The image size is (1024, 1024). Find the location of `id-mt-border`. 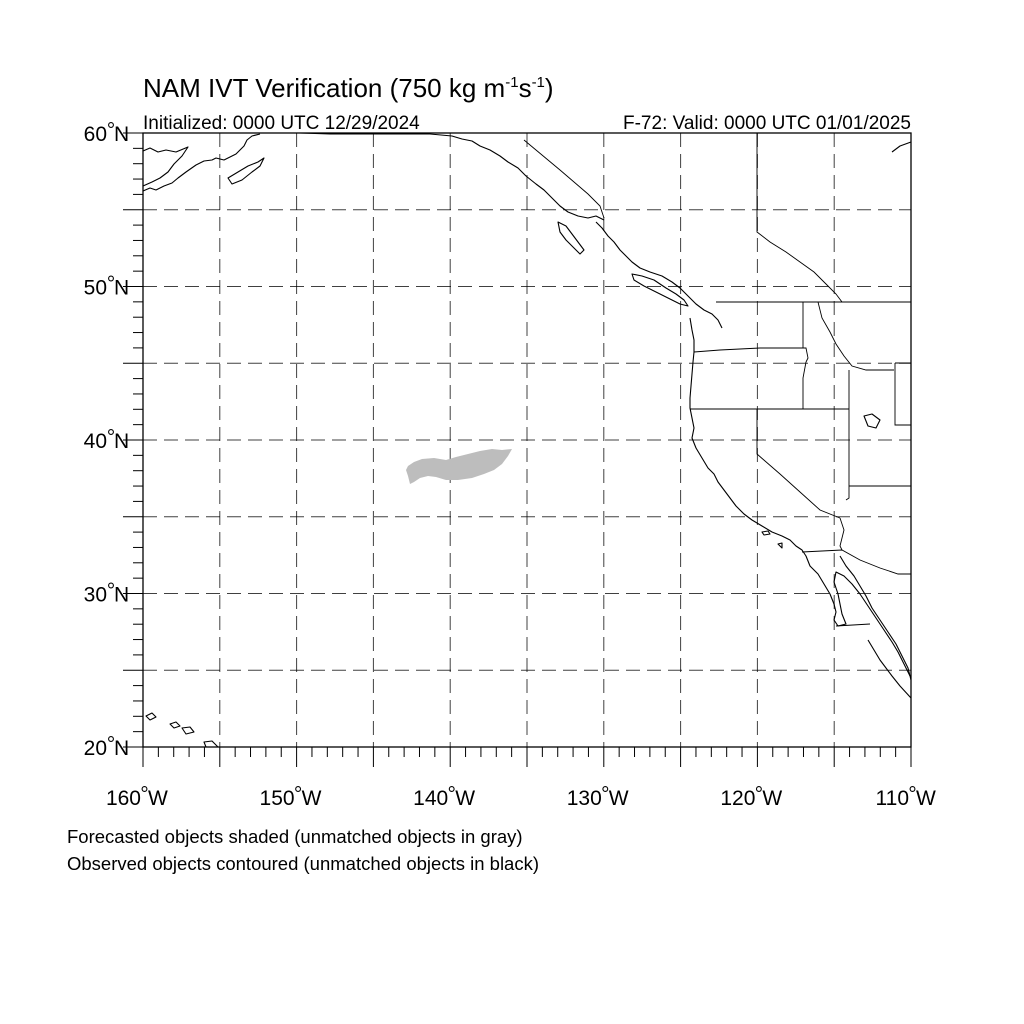

id-mt-border is located at coordinates (855, 336).